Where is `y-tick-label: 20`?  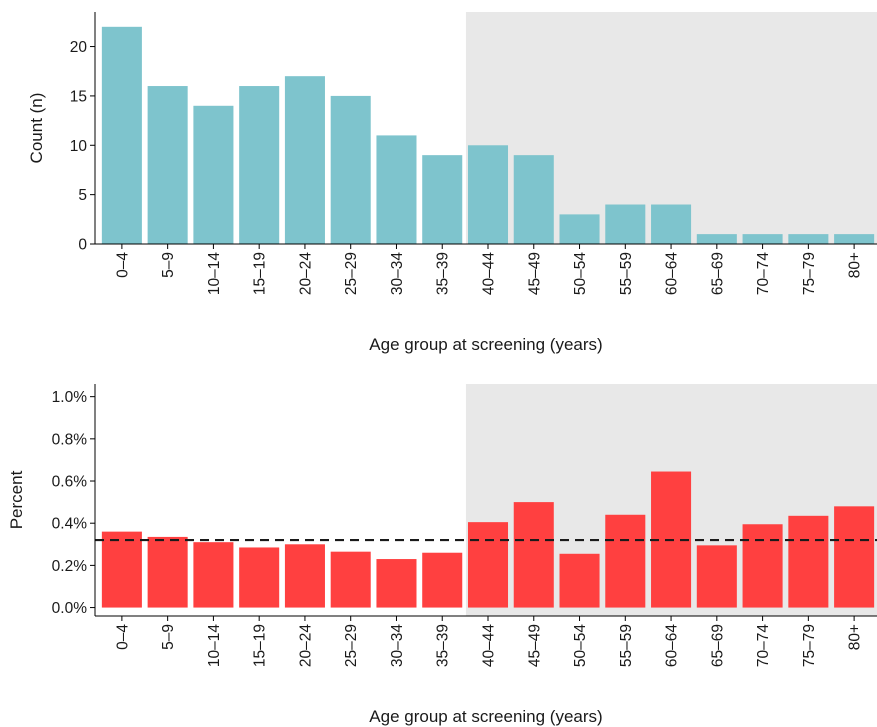 y-tick-label: 20 is located at coordinates (79, 47).